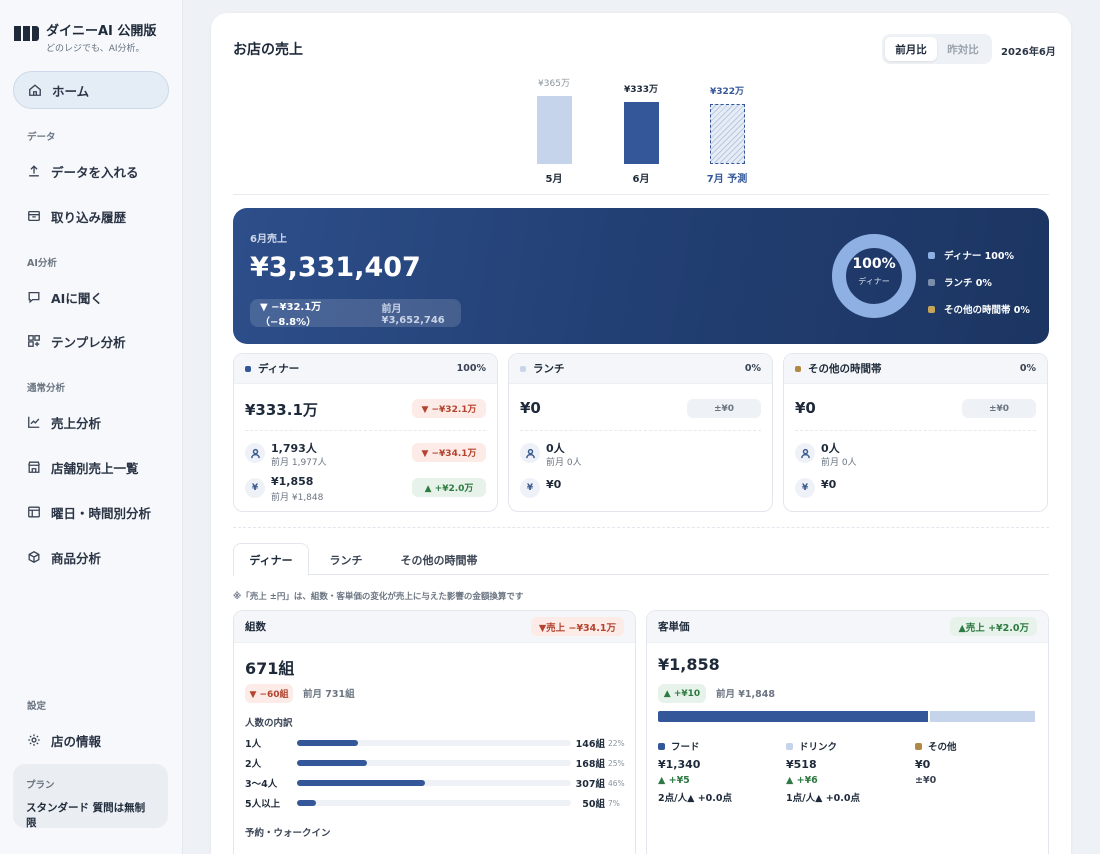  What do you see at coordinates (365, 369) in the screenshot?
I see `segment-card-header: ディナー 100%` at bounding box center [365, 369].